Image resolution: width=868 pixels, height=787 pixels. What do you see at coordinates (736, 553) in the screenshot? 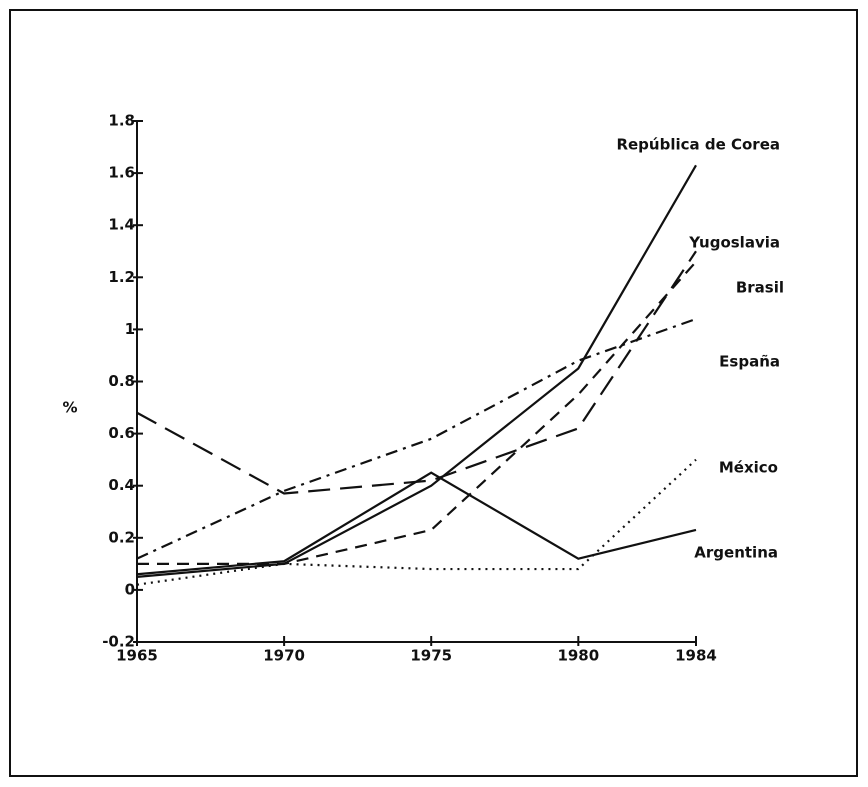
I see `series-label: Argentina` at bounding box center [736, 553].